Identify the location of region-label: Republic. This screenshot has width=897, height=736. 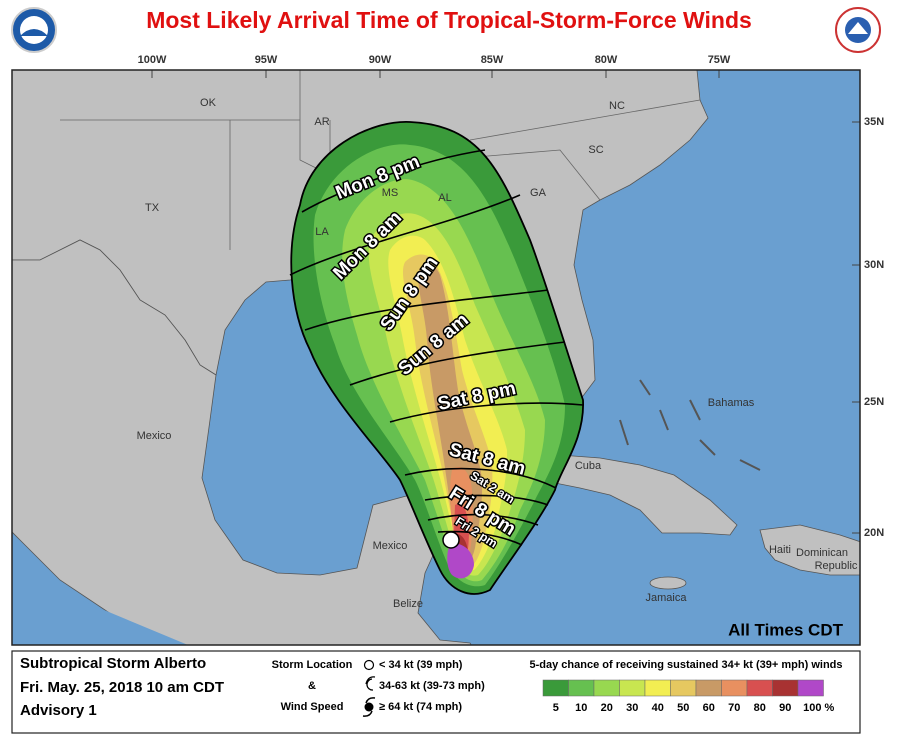
(836, 566).